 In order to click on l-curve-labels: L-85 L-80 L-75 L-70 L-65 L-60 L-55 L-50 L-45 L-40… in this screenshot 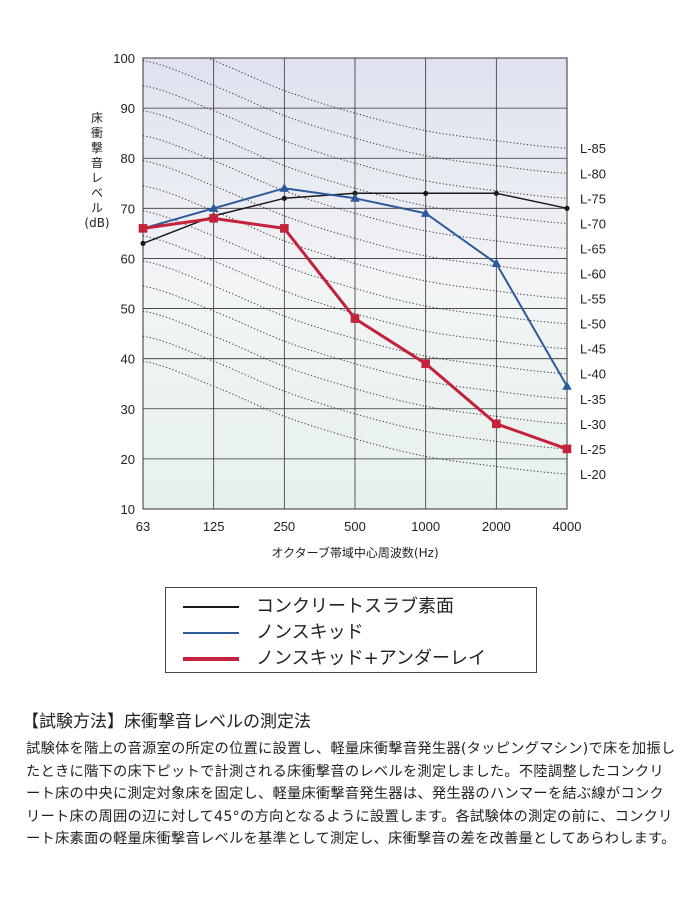, I will do `click(593, 311)`.